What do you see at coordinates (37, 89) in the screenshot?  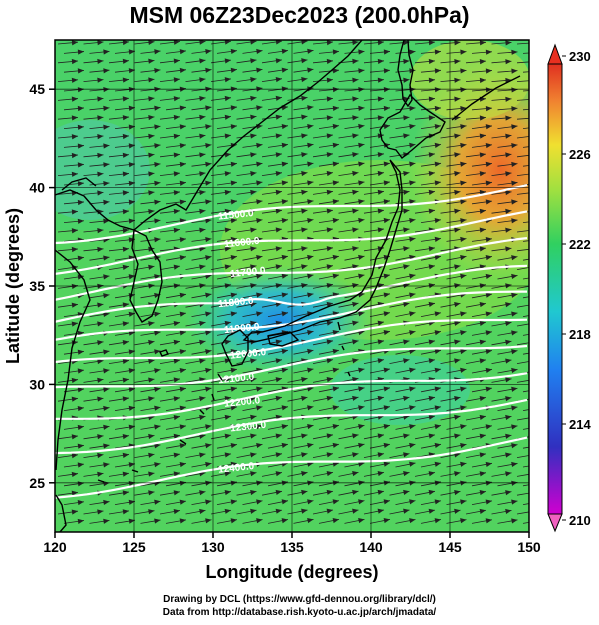 I see `y-tick-label: 45` at bounding box center [37, 89].